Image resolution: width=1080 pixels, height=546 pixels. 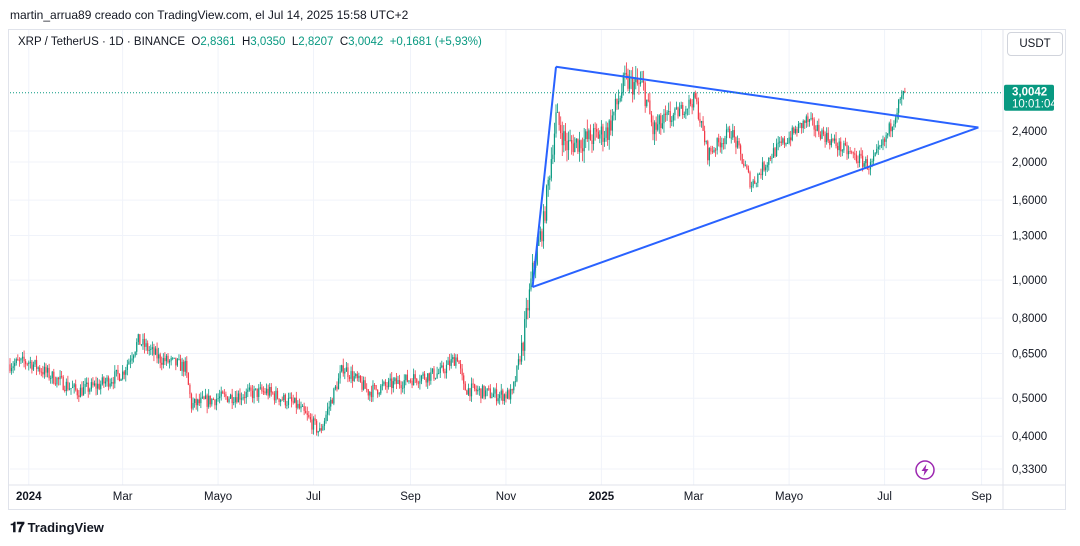 I want to click on tradingview-logo: 𝟏𝟕 TradingView, so click(x=57, y=527).